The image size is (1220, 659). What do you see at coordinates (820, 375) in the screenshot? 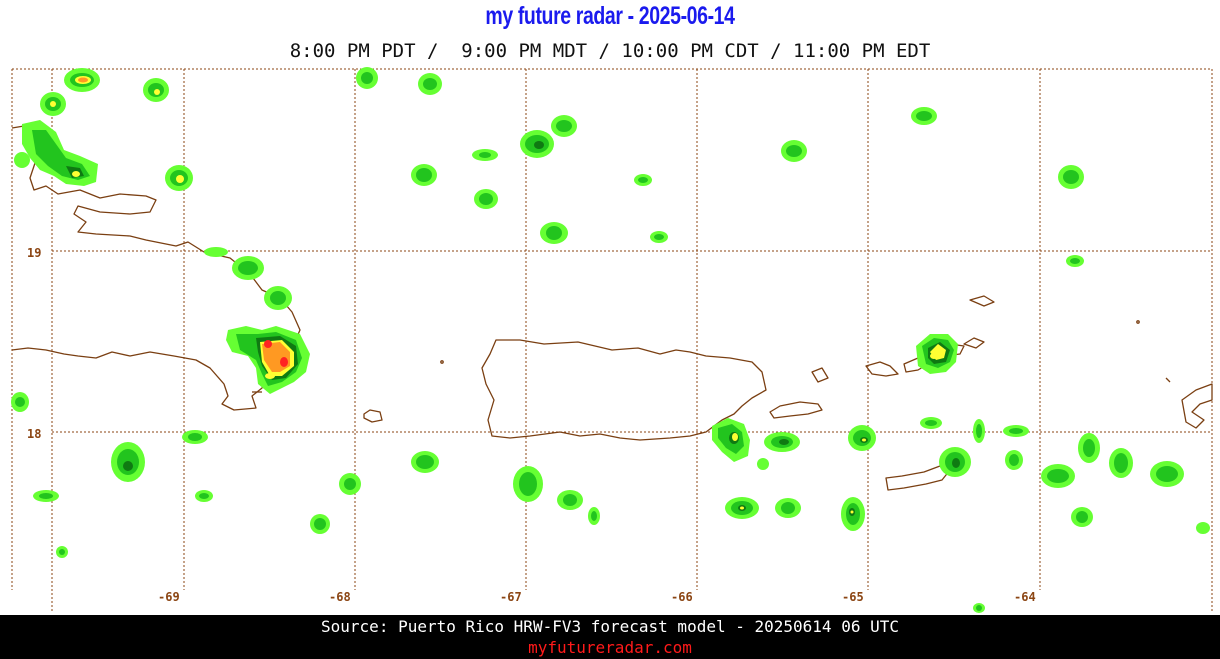
I see `coast-culebra` at bounding box center [820, 375].